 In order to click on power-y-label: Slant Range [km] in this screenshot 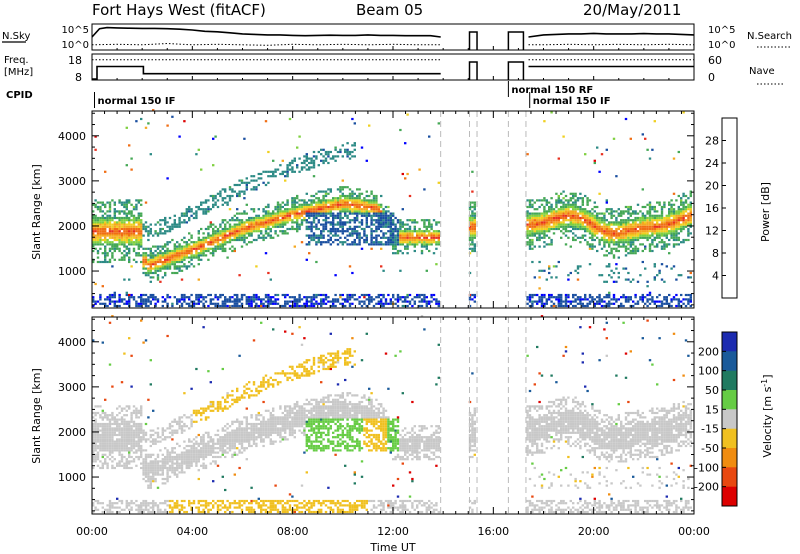, I will do `click(36, 212)`.